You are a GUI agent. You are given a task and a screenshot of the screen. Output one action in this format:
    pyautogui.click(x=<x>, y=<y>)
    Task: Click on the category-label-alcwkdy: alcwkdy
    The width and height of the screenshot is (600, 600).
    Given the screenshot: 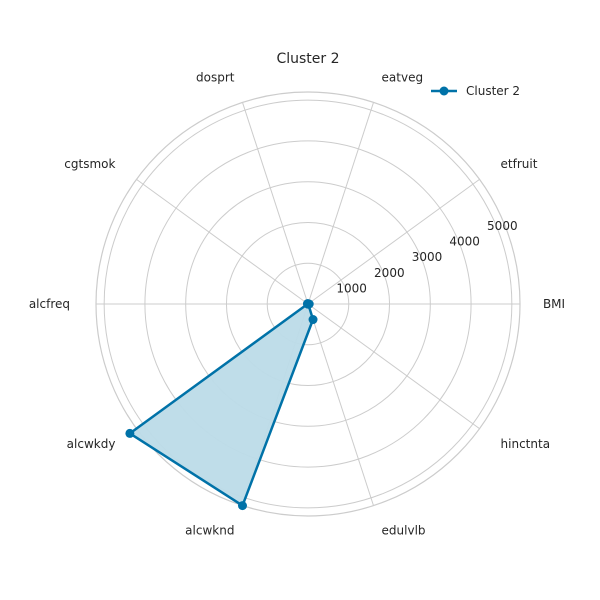 What is the action you would take?
    pyautogui.click(x=91, y=444)
    